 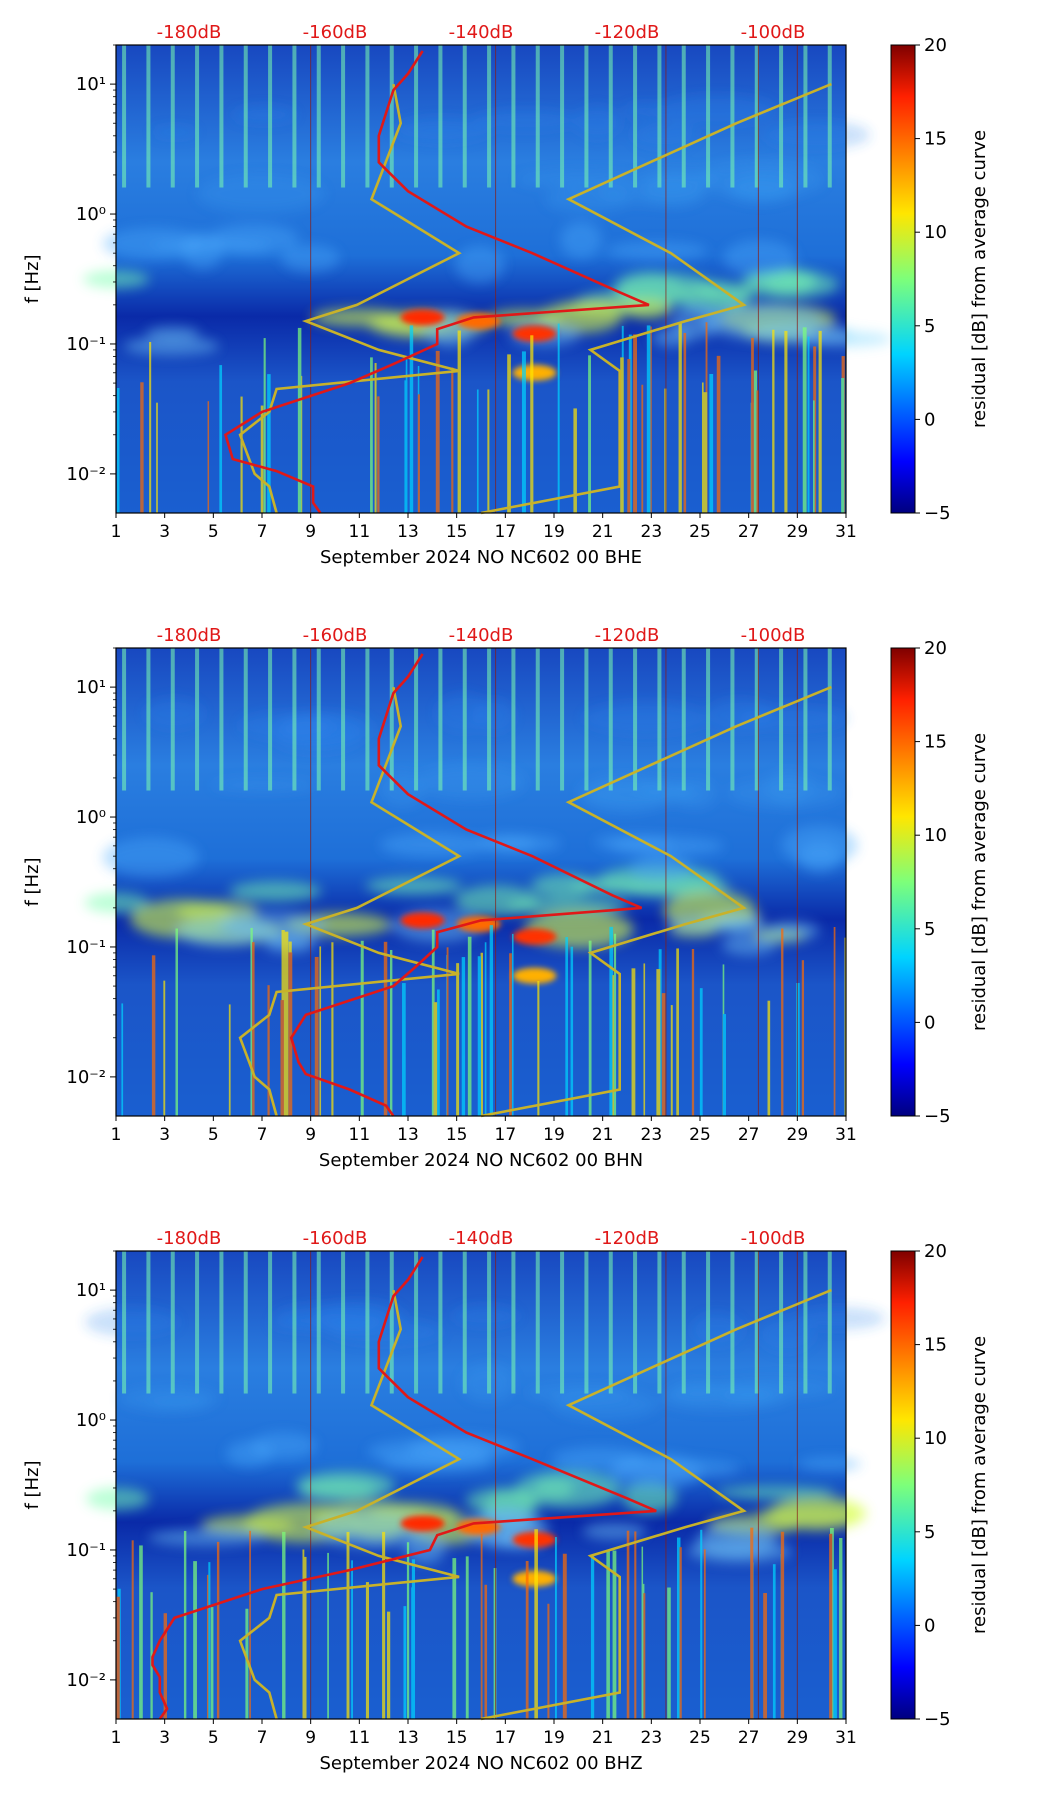 What do you see at coordinates (480, 1763) in the screenshot?
I see `x-axis-label: September 2024 NO NC602 00 BHZ` at bounding box center [480, 1763].